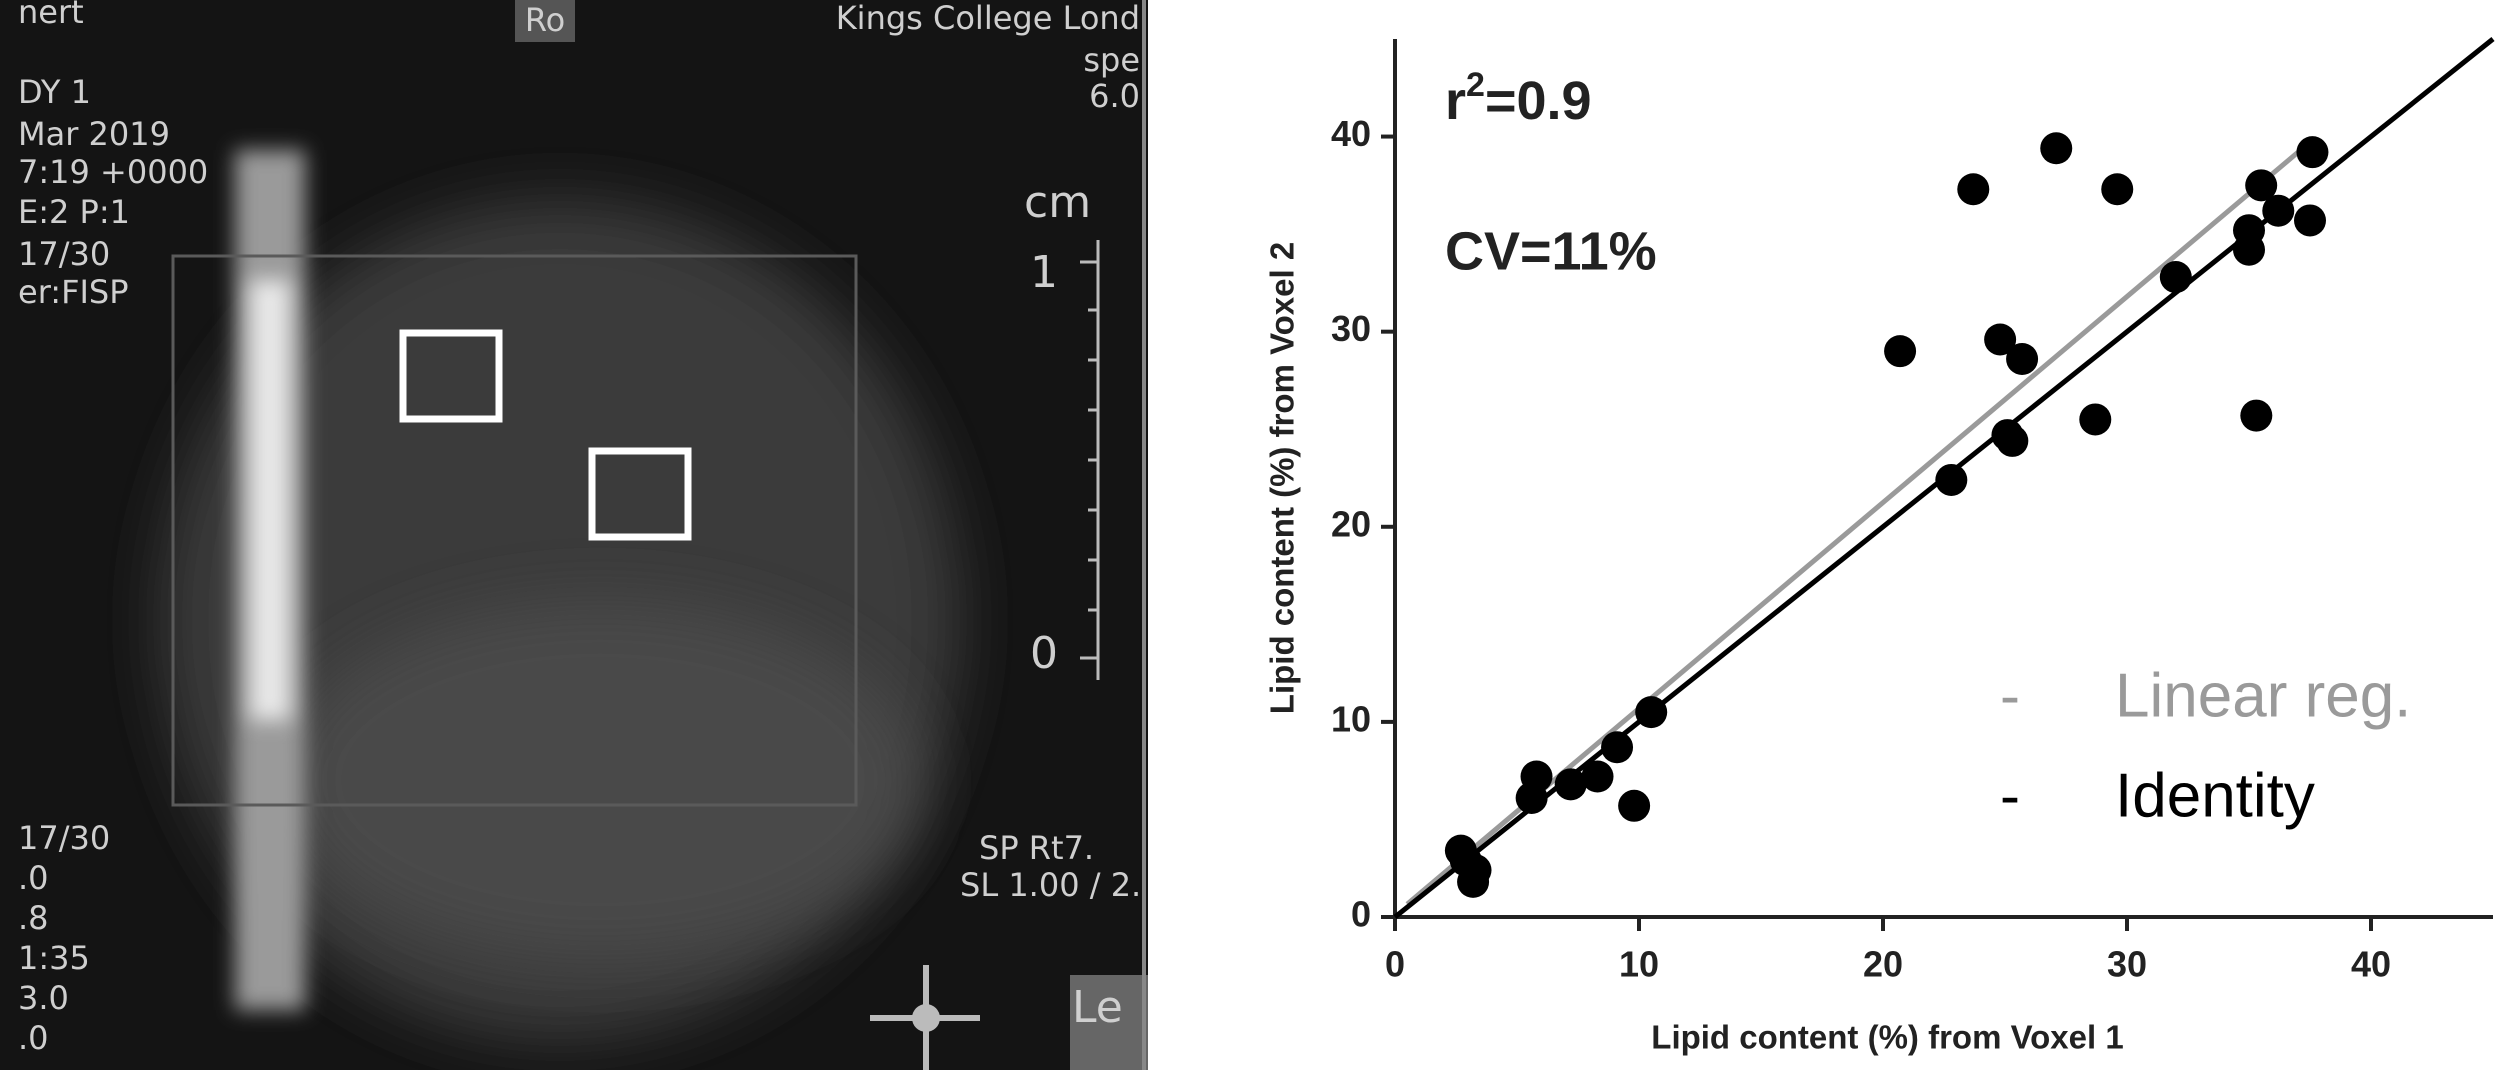 This screenshot has height=1070, width=2508. Describe the element at coordinates (1044, 272) in the screenshot. I see `overlay-text: 1` at that location.